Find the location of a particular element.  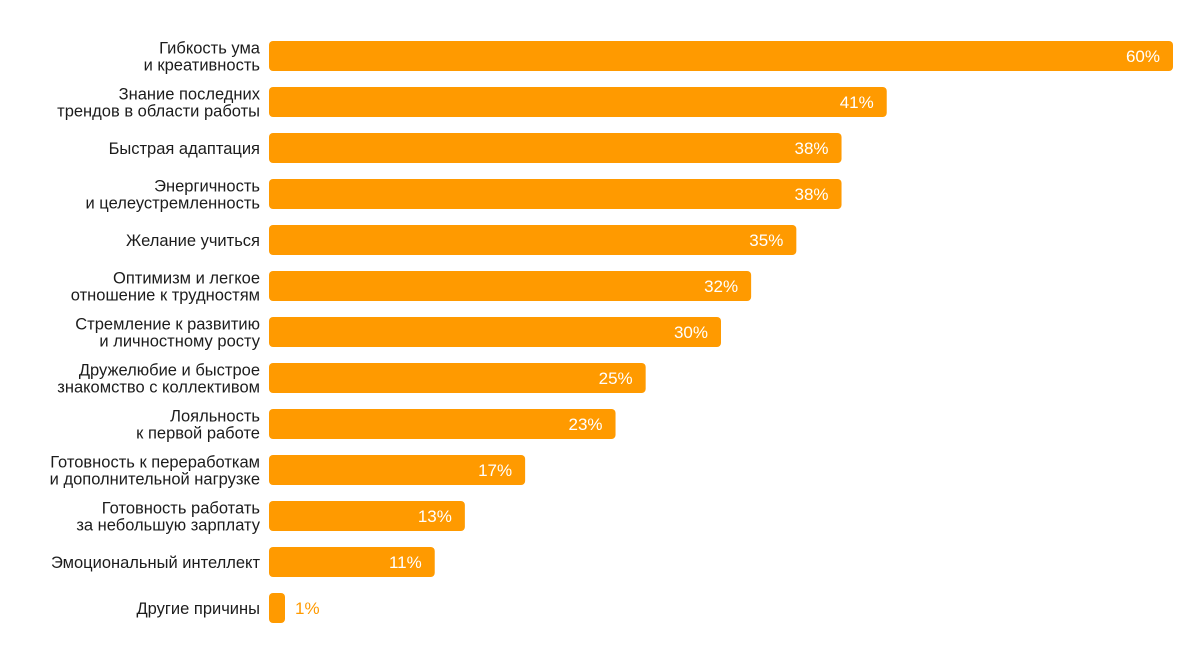

value-label: 17% is located at coordinates (495, 470).